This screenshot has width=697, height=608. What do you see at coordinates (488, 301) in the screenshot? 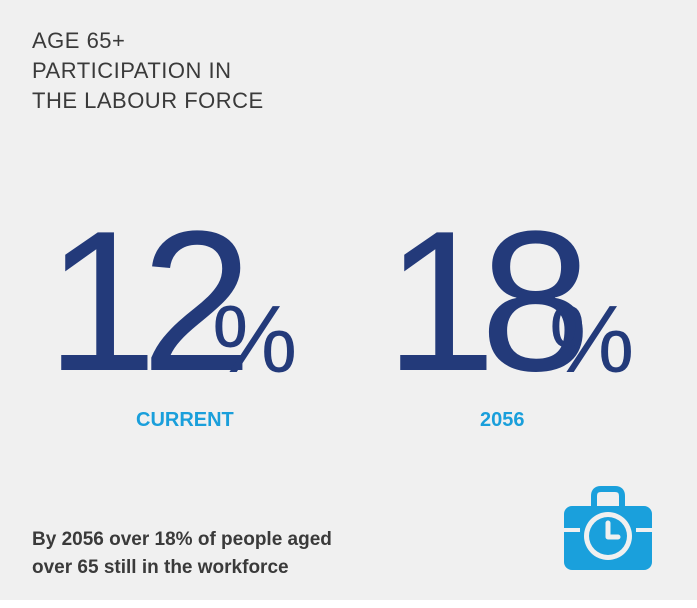
I see `stat-2056-number: 18` at bounding box center [488, 301].